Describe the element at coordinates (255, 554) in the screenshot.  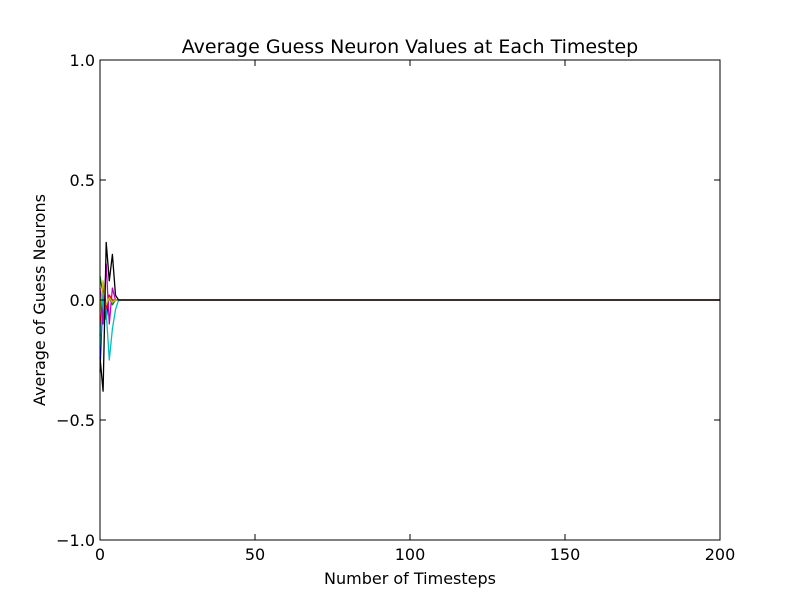
I see `x-tick-label: 50` at that location.